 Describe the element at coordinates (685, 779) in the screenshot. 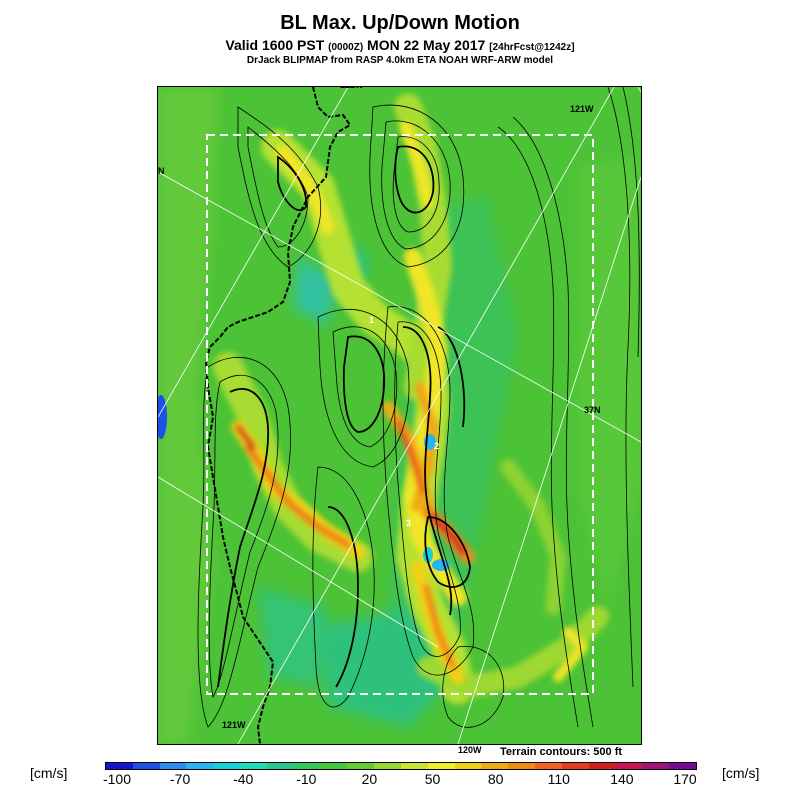

I see `color-scale-tick-label: 170` at that location.